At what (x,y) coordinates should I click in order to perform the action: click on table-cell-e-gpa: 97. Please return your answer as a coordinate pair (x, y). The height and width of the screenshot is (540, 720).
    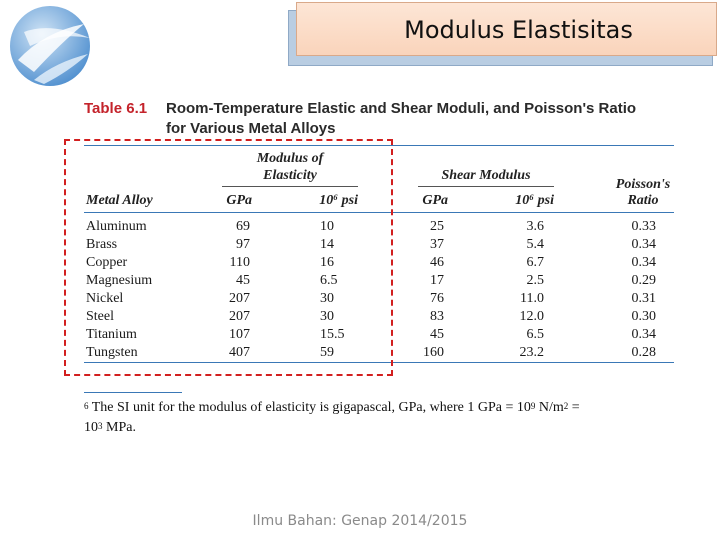
    Looking at the image, I should click on (243, 244).